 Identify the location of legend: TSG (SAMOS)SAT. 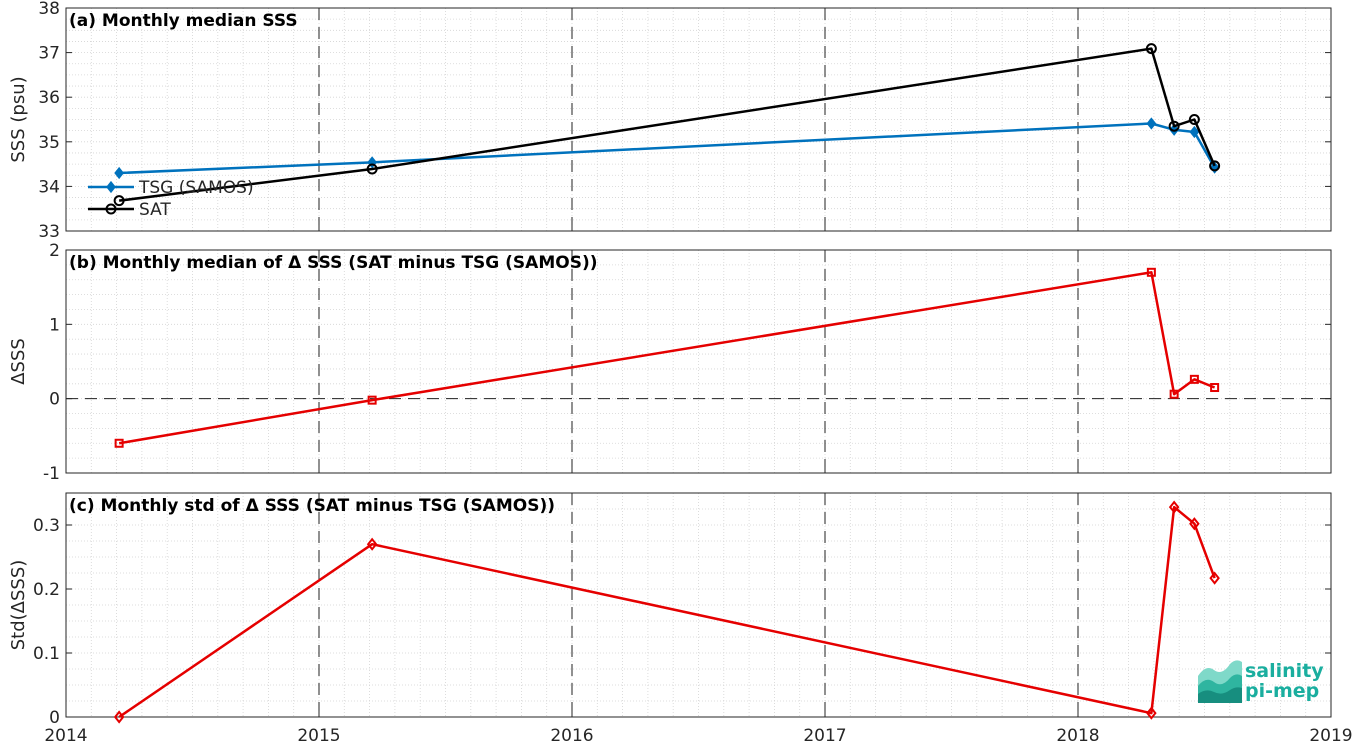
(171, 199).